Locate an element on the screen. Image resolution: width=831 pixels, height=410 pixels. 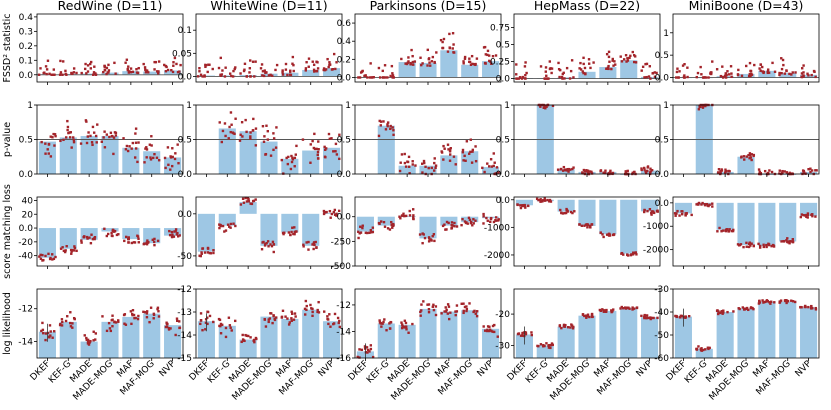
ytick-label: -20 is located at coordinates (25, 243).